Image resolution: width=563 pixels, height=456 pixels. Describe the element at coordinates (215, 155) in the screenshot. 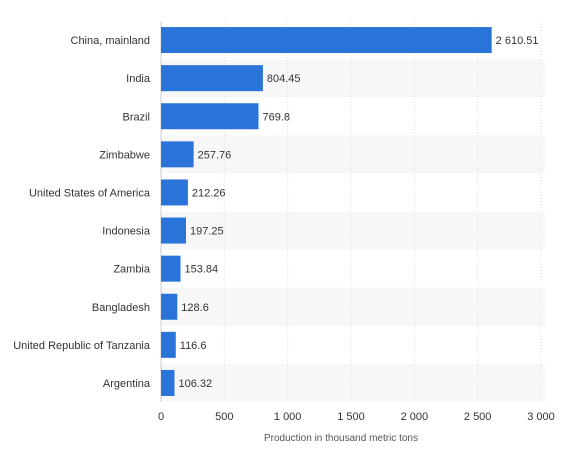

I see `value-label: 257.76` at that location.